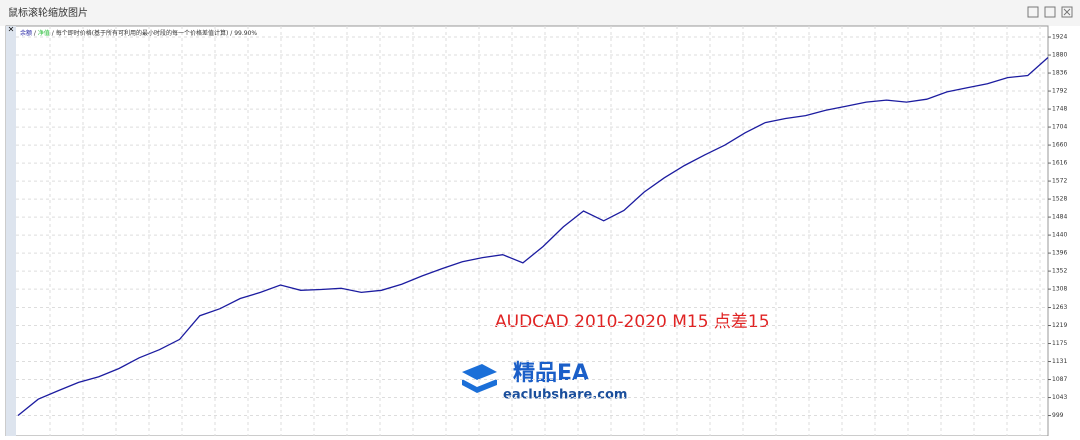 This screenshot has width=1080, height=440. Describe the element at coordinates (540, 13) in the screenshot. I see `title-bar` at that location.